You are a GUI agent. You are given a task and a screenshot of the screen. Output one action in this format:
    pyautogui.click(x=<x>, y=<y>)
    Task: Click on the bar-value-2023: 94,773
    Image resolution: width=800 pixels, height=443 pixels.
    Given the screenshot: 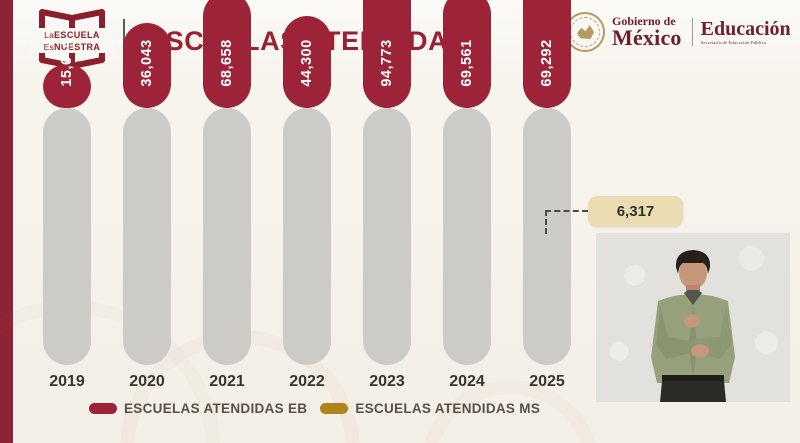 What is the action you would take?
    pyautogui.click(x=387, y=63)
    